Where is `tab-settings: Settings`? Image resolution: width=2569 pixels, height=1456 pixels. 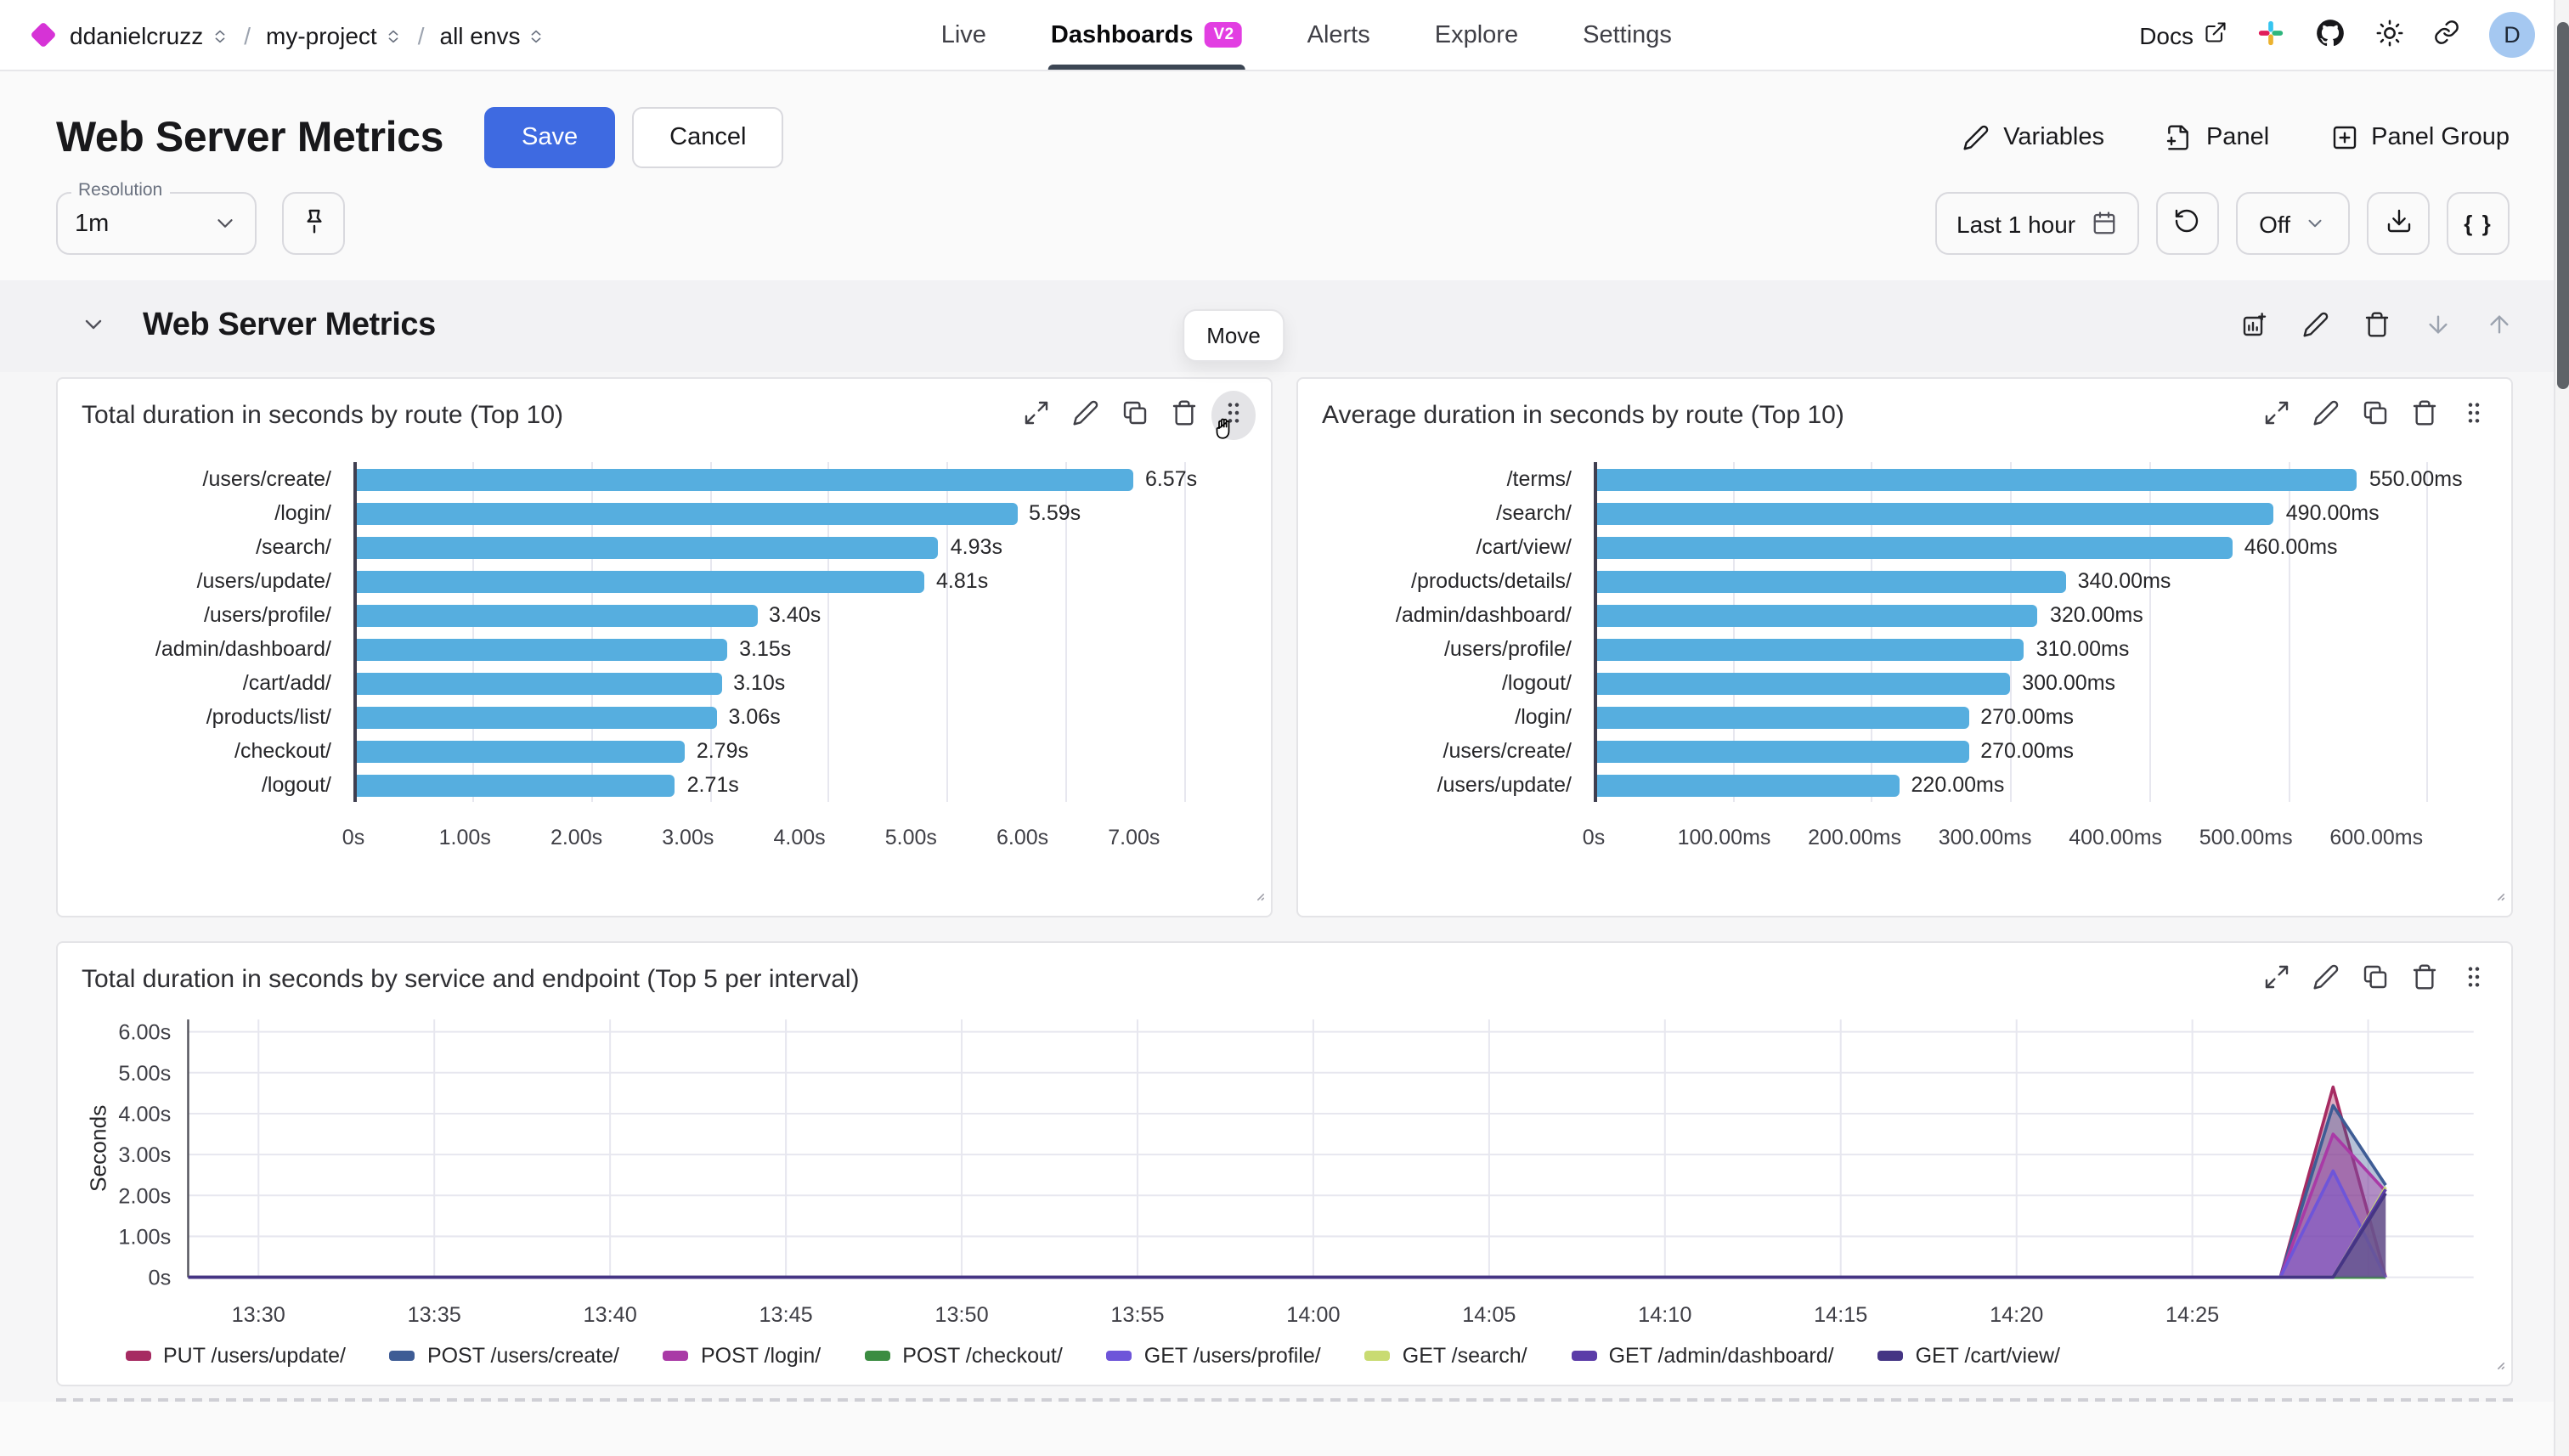
tab-settings: Settings is located at coordinates (1628, 35).